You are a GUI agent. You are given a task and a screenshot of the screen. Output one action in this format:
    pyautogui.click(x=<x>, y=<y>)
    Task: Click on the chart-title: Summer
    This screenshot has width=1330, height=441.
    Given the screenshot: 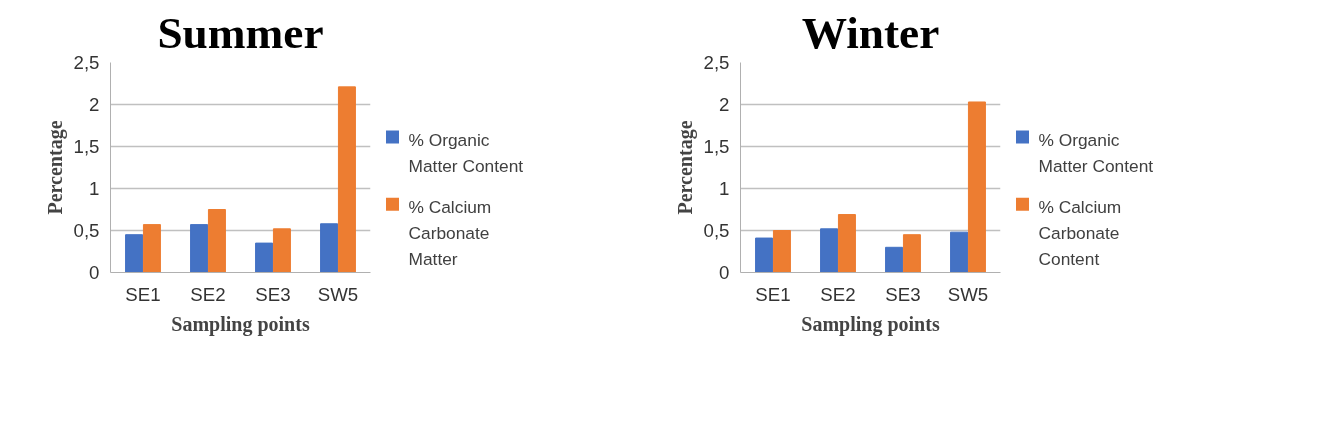 What is the action you would take?
    pyautogui.click(x=240, y=32)
    